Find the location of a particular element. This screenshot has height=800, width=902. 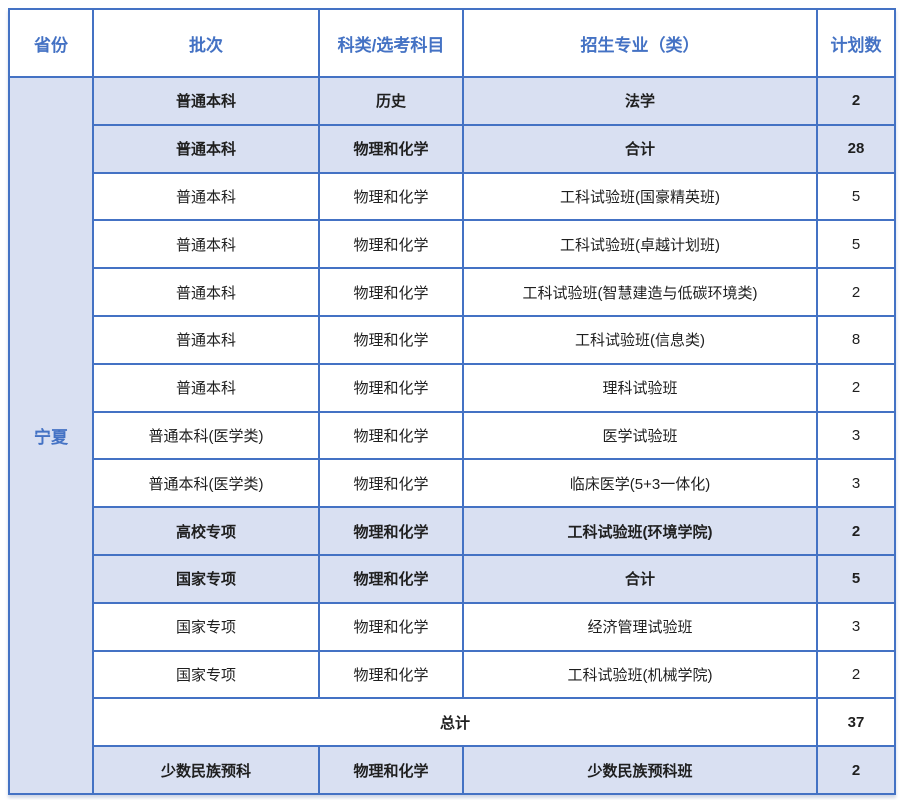

major-cell: 经济管理试验班 is located at coordinates (640, 626).